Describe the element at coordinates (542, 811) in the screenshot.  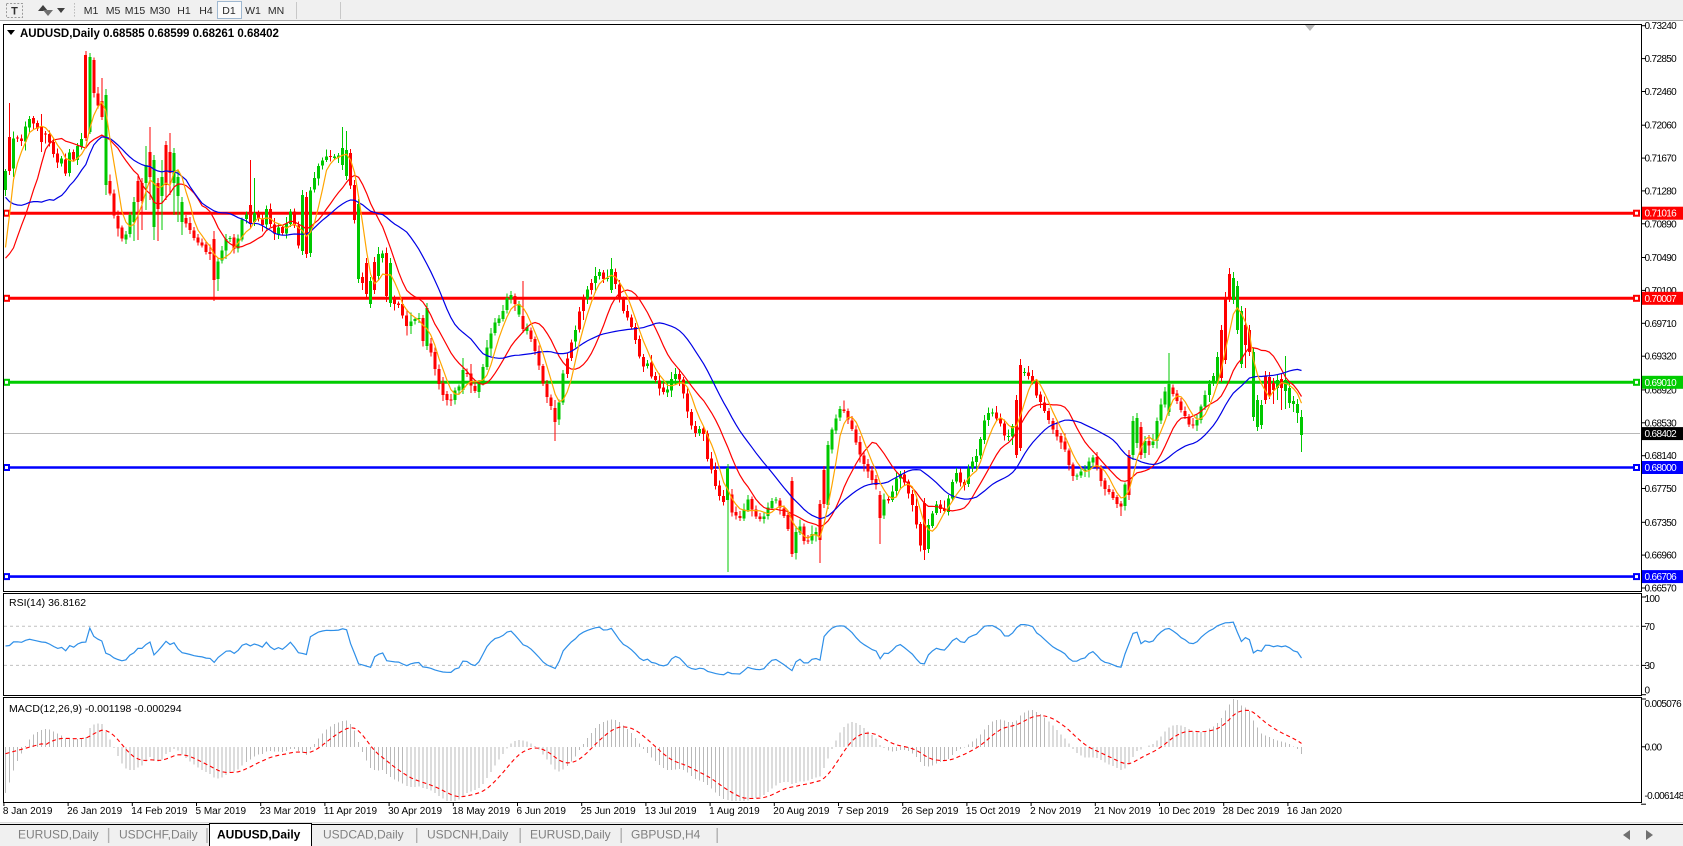
I see `svg-text: 6 Jun 2019` at that location.